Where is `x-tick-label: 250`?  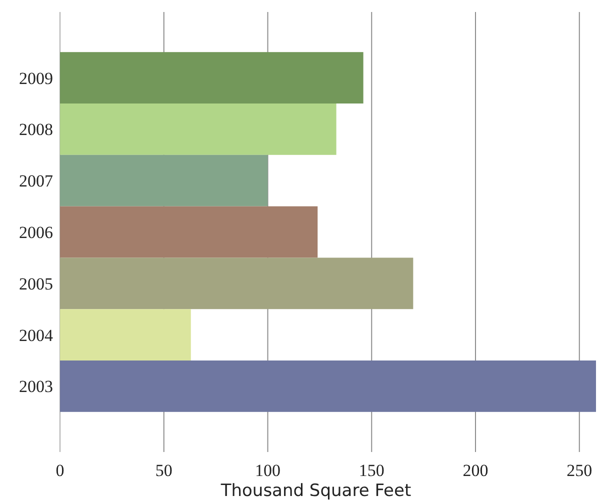 x-tick-label: 250 is located at coordinates (579, 470).